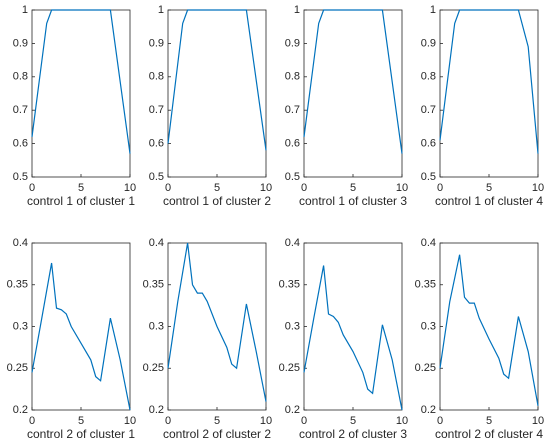 This screenshot has width=550, height=448. I want to click on x-axis-label: control 2 of cluster 3, so click(353, 434).